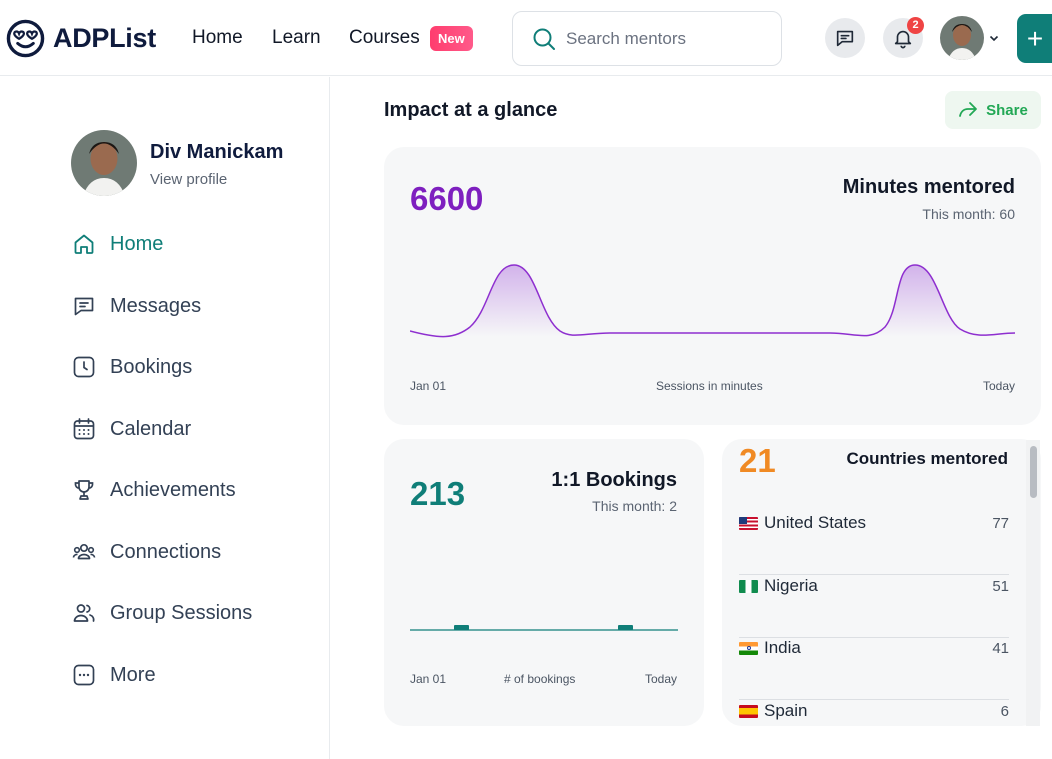  I want to click on create-button: +, so click(1034, 38).